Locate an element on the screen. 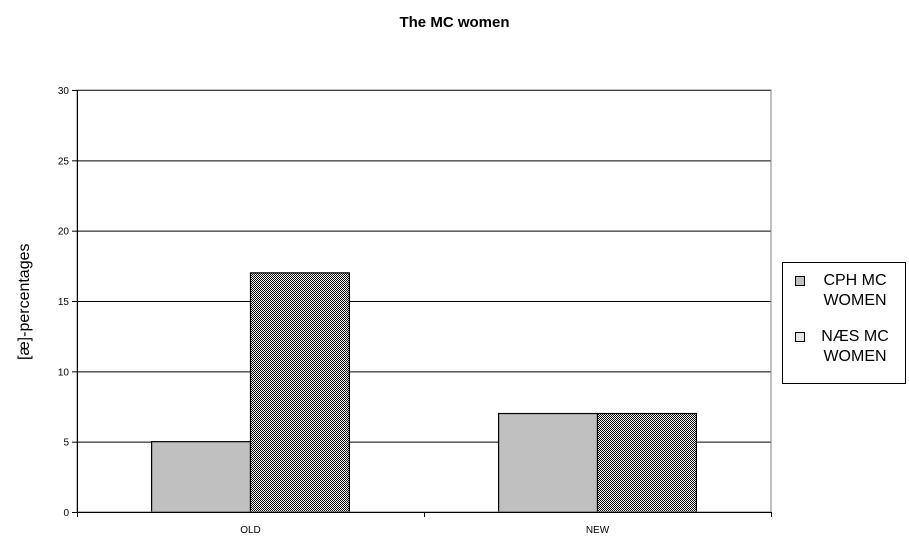 This screenshot has width=909, height=537. legend: CPH MC WOMEN NÆS MC WOMEN is located at coordinates (844, 323).